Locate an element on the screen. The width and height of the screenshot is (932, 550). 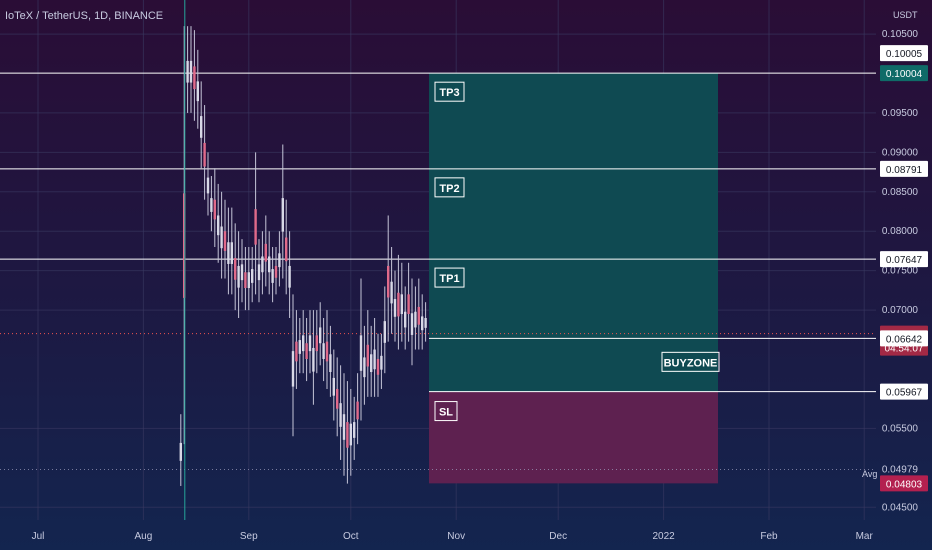
currency-unit: USDT is located at coordinates (905, 15).